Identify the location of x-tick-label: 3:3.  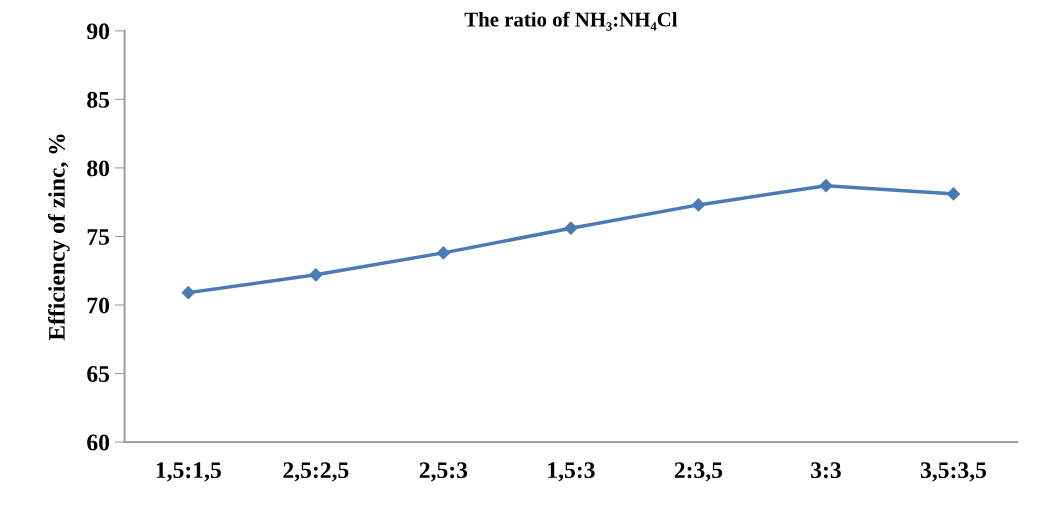
(826, 470).